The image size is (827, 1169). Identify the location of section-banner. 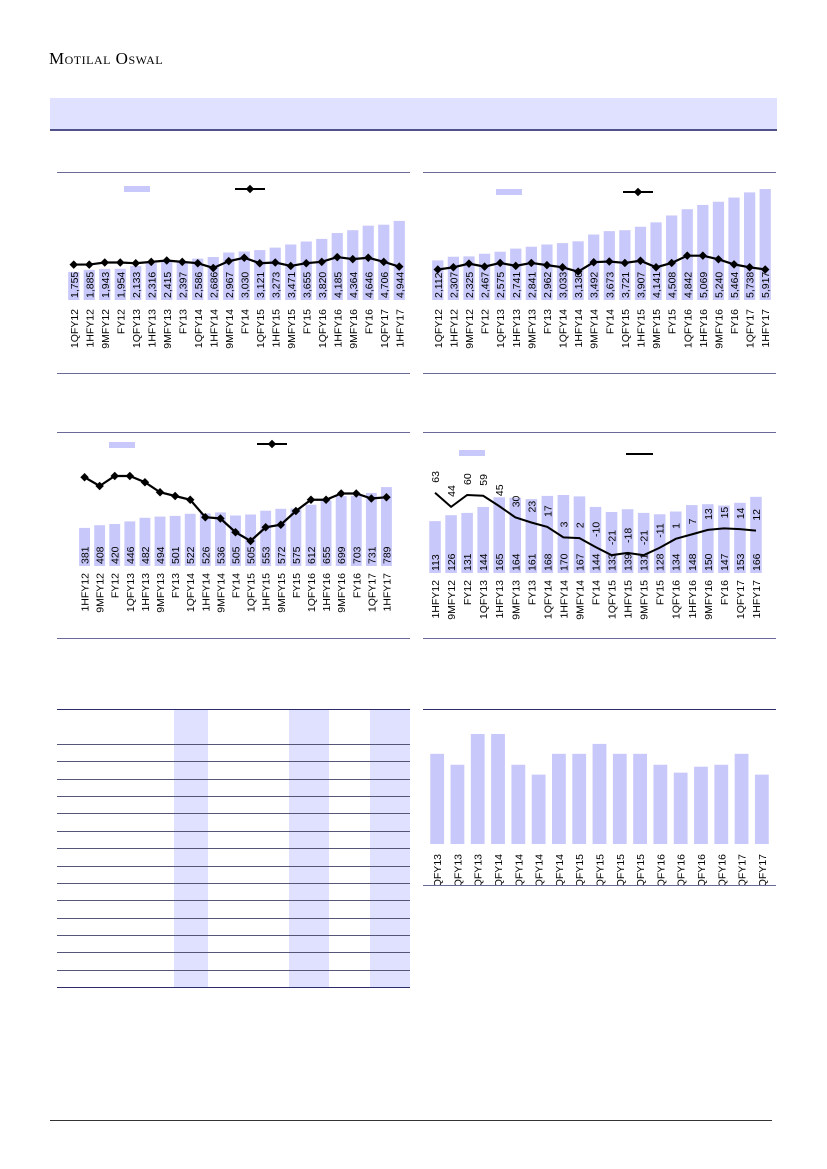
(413, 114).